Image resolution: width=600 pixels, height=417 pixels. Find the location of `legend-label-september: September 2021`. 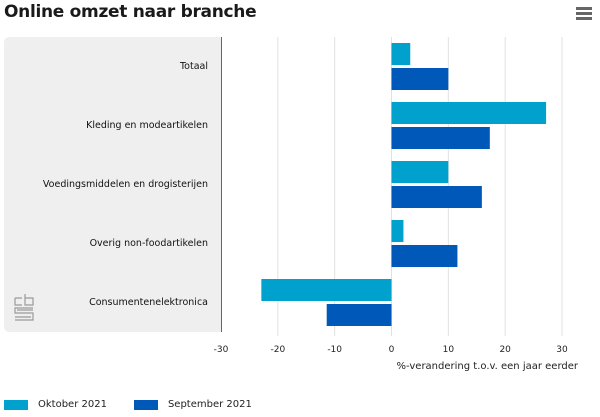

legend-label-september: September 2021 is located at coordinates (209, 404).